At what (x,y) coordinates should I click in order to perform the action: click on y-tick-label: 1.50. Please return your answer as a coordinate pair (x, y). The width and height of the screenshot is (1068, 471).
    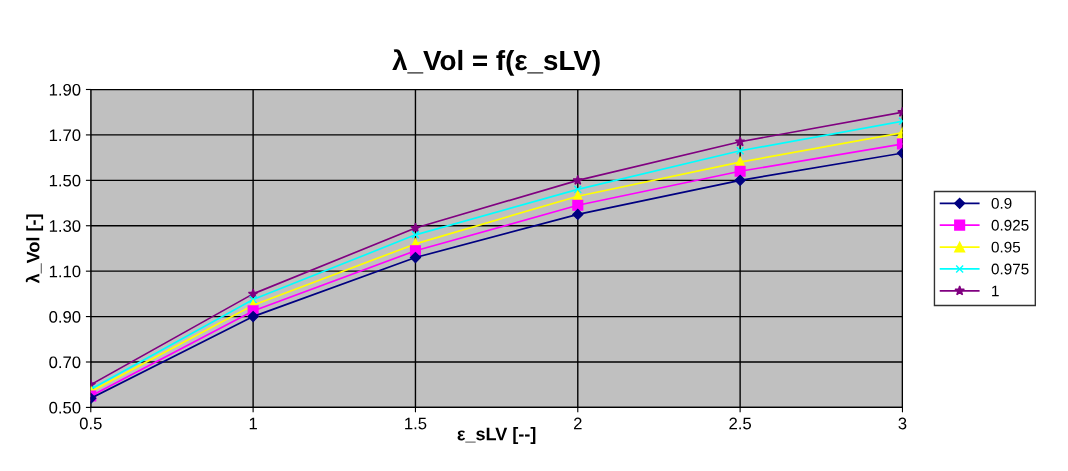
    Looking at the image, I should click on (65, 180).